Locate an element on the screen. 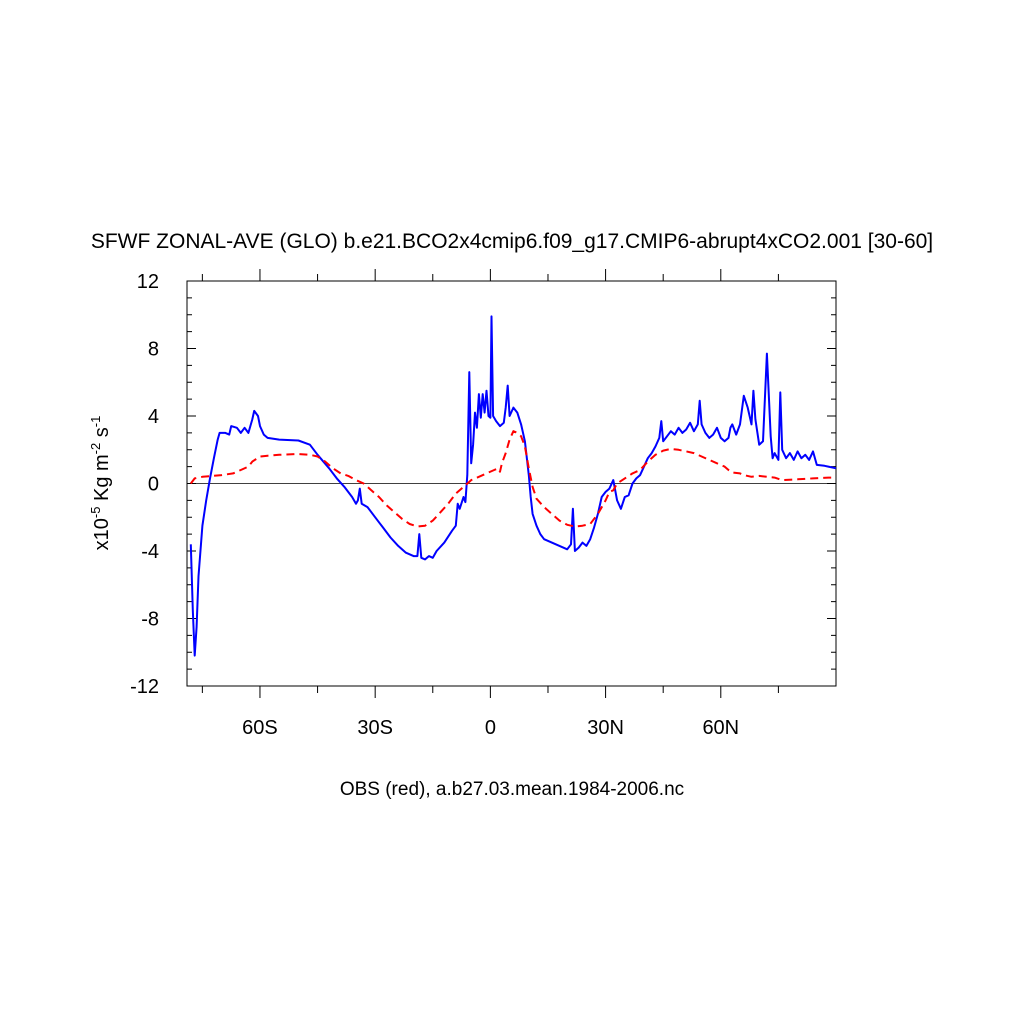 The height and width of the screenshot is (1024, 1024). x-tick-label: 30N is located at coordinates (605, 728).